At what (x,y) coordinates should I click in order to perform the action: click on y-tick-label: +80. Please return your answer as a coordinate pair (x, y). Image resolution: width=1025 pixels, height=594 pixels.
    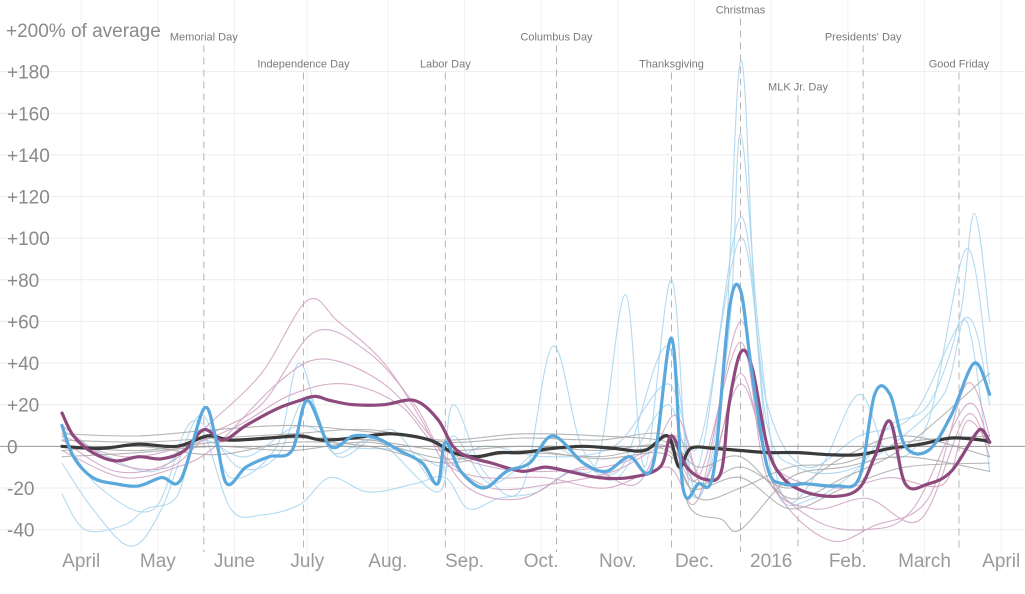
    Looking at the image, I should click on (23, 281).